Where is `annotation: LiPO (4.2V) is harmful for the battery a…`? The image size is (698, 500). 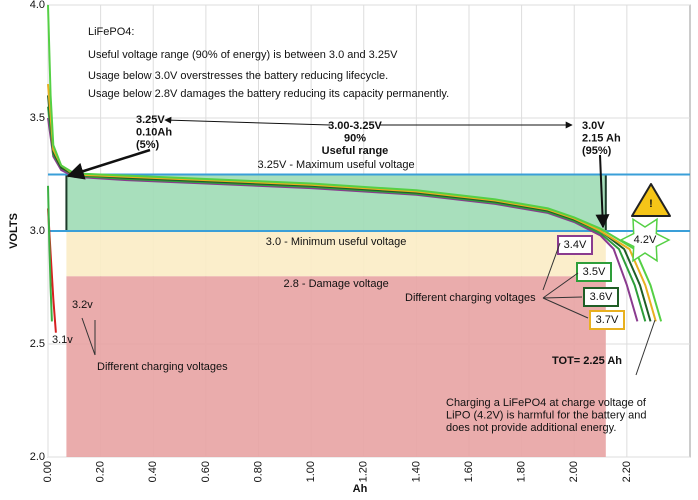 annotation: LiPO (4.2V) is harmful for the battery a… is located at coordinates (546, 415).